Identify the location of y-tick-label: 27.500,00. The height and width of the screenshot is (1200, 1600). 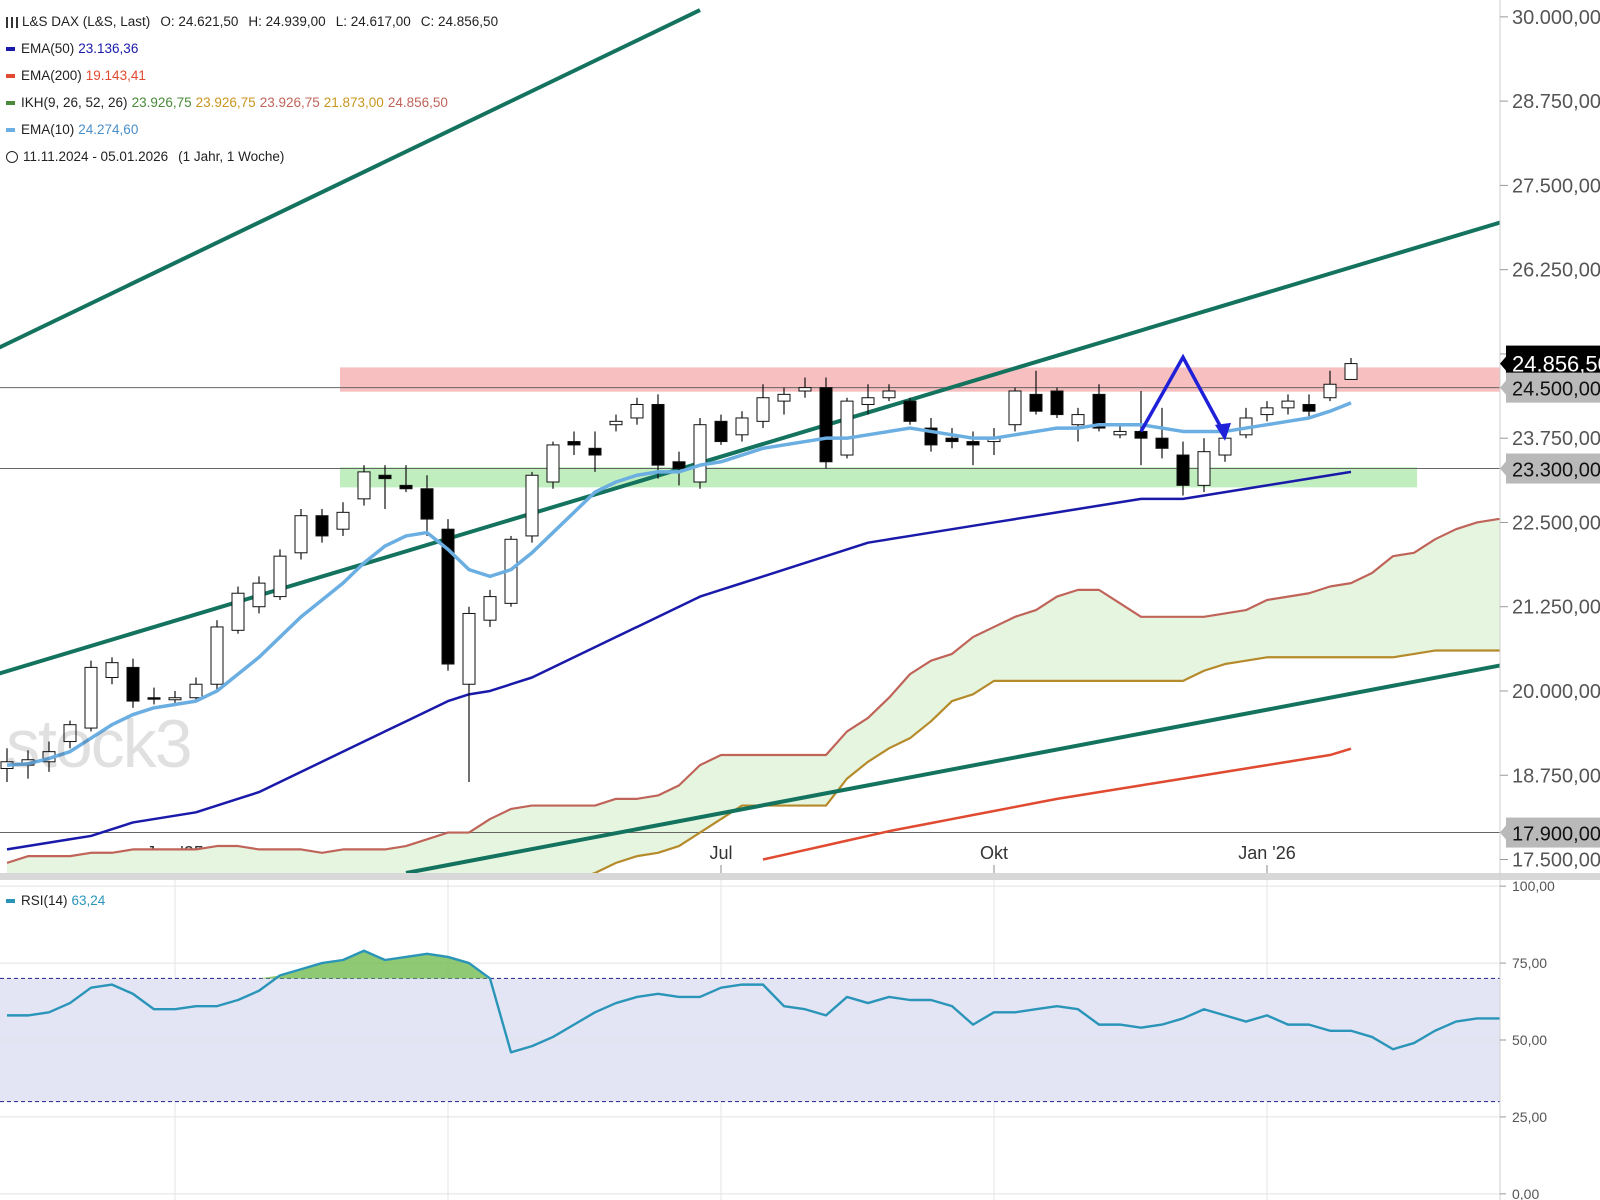
(1556, 186).